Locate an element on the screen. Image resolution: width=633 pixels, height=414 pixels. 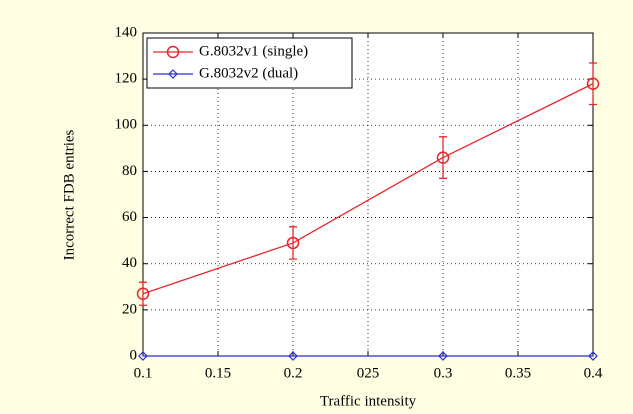
x-tick-label: 0.35 is located at coordinates (518, 373).